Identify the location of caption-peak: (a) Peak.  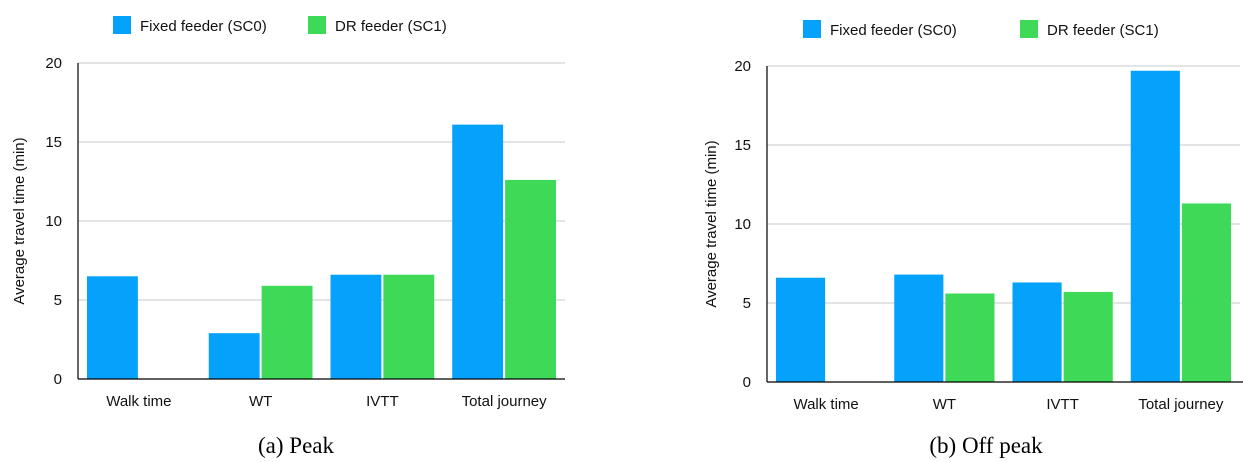
(296, 445).